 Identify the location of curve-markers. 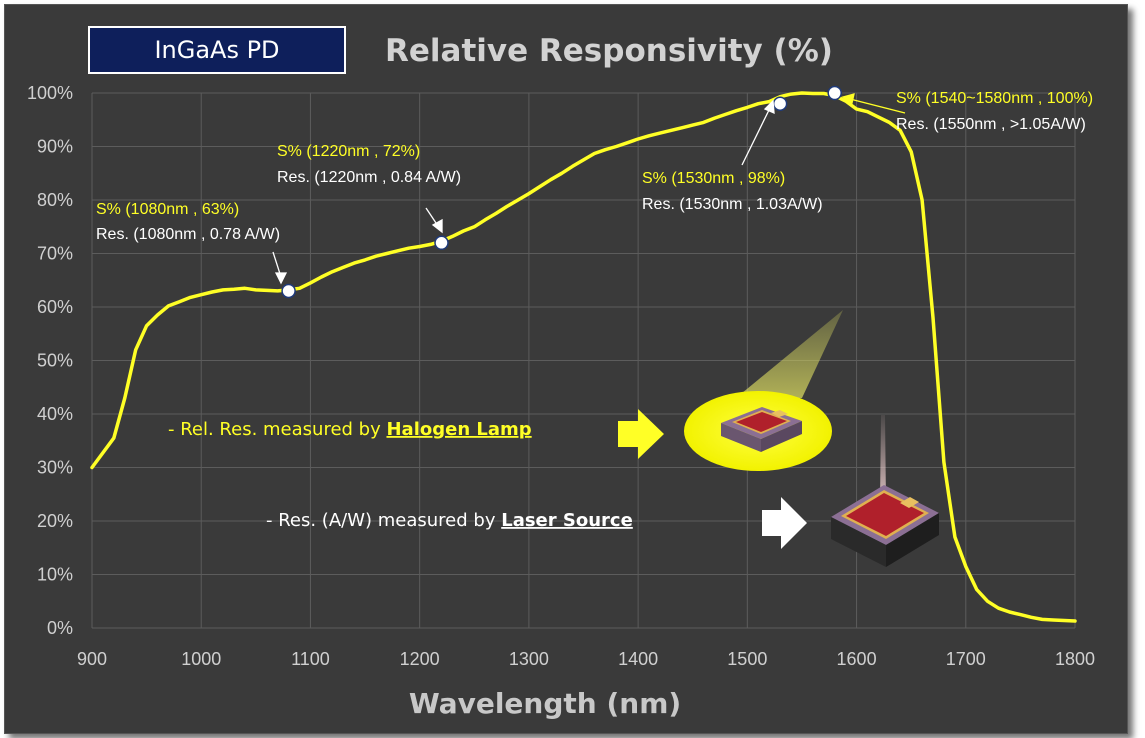
(561, 192).